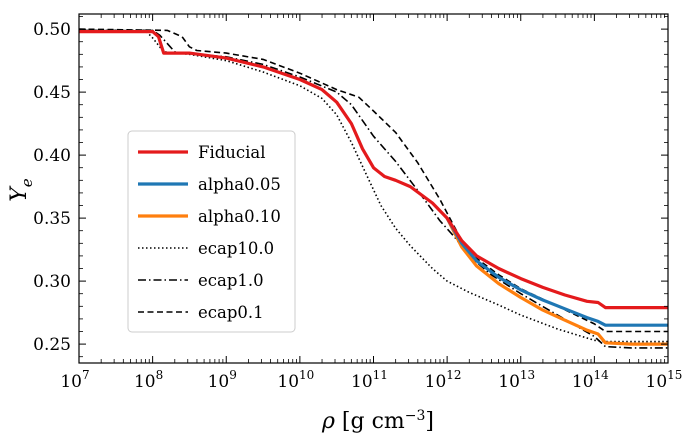  What do you see at coordinates (295, 380) in the screenshot?
I see `x-tick-label: 10¹⁰` at bounding box center [295, 380].